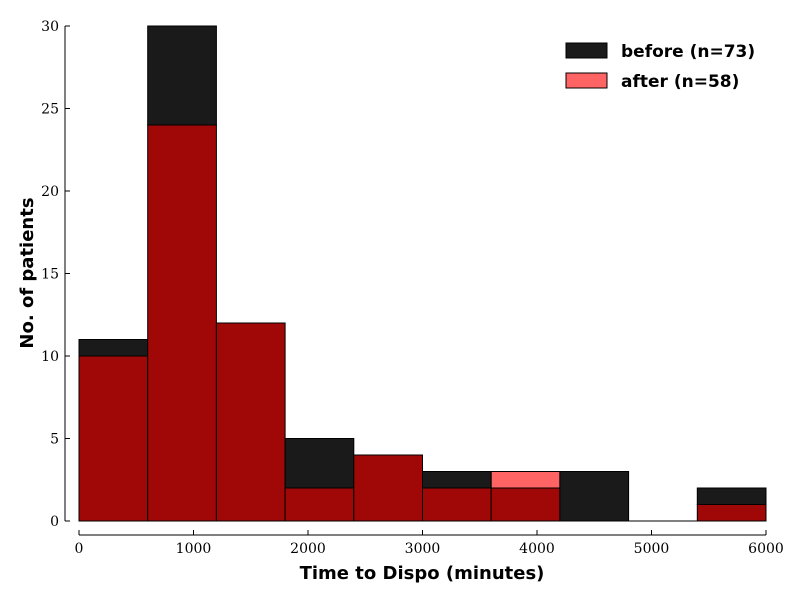  What do you see at coordinates (54, 440) in the screenshot?
I see `y-tick-label: 5` at bounding box center [54, 440].